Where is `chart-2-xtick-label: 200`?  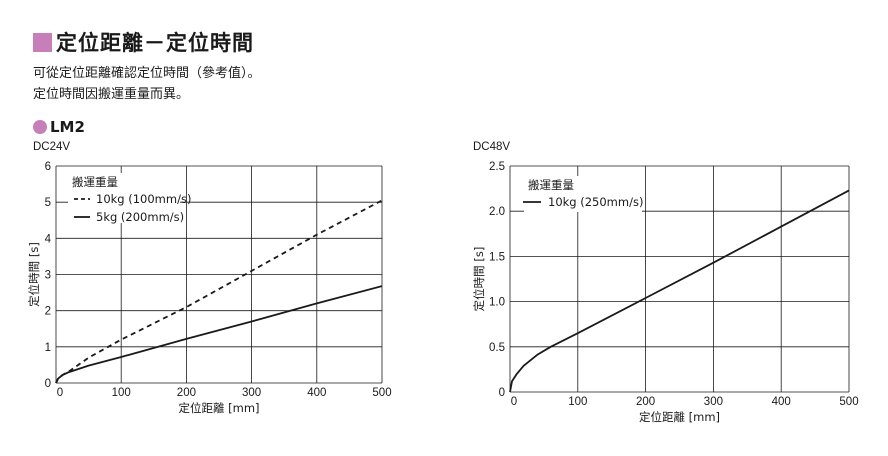 chart-2-xtick-label: 200 is located at coordinates (645, 402).